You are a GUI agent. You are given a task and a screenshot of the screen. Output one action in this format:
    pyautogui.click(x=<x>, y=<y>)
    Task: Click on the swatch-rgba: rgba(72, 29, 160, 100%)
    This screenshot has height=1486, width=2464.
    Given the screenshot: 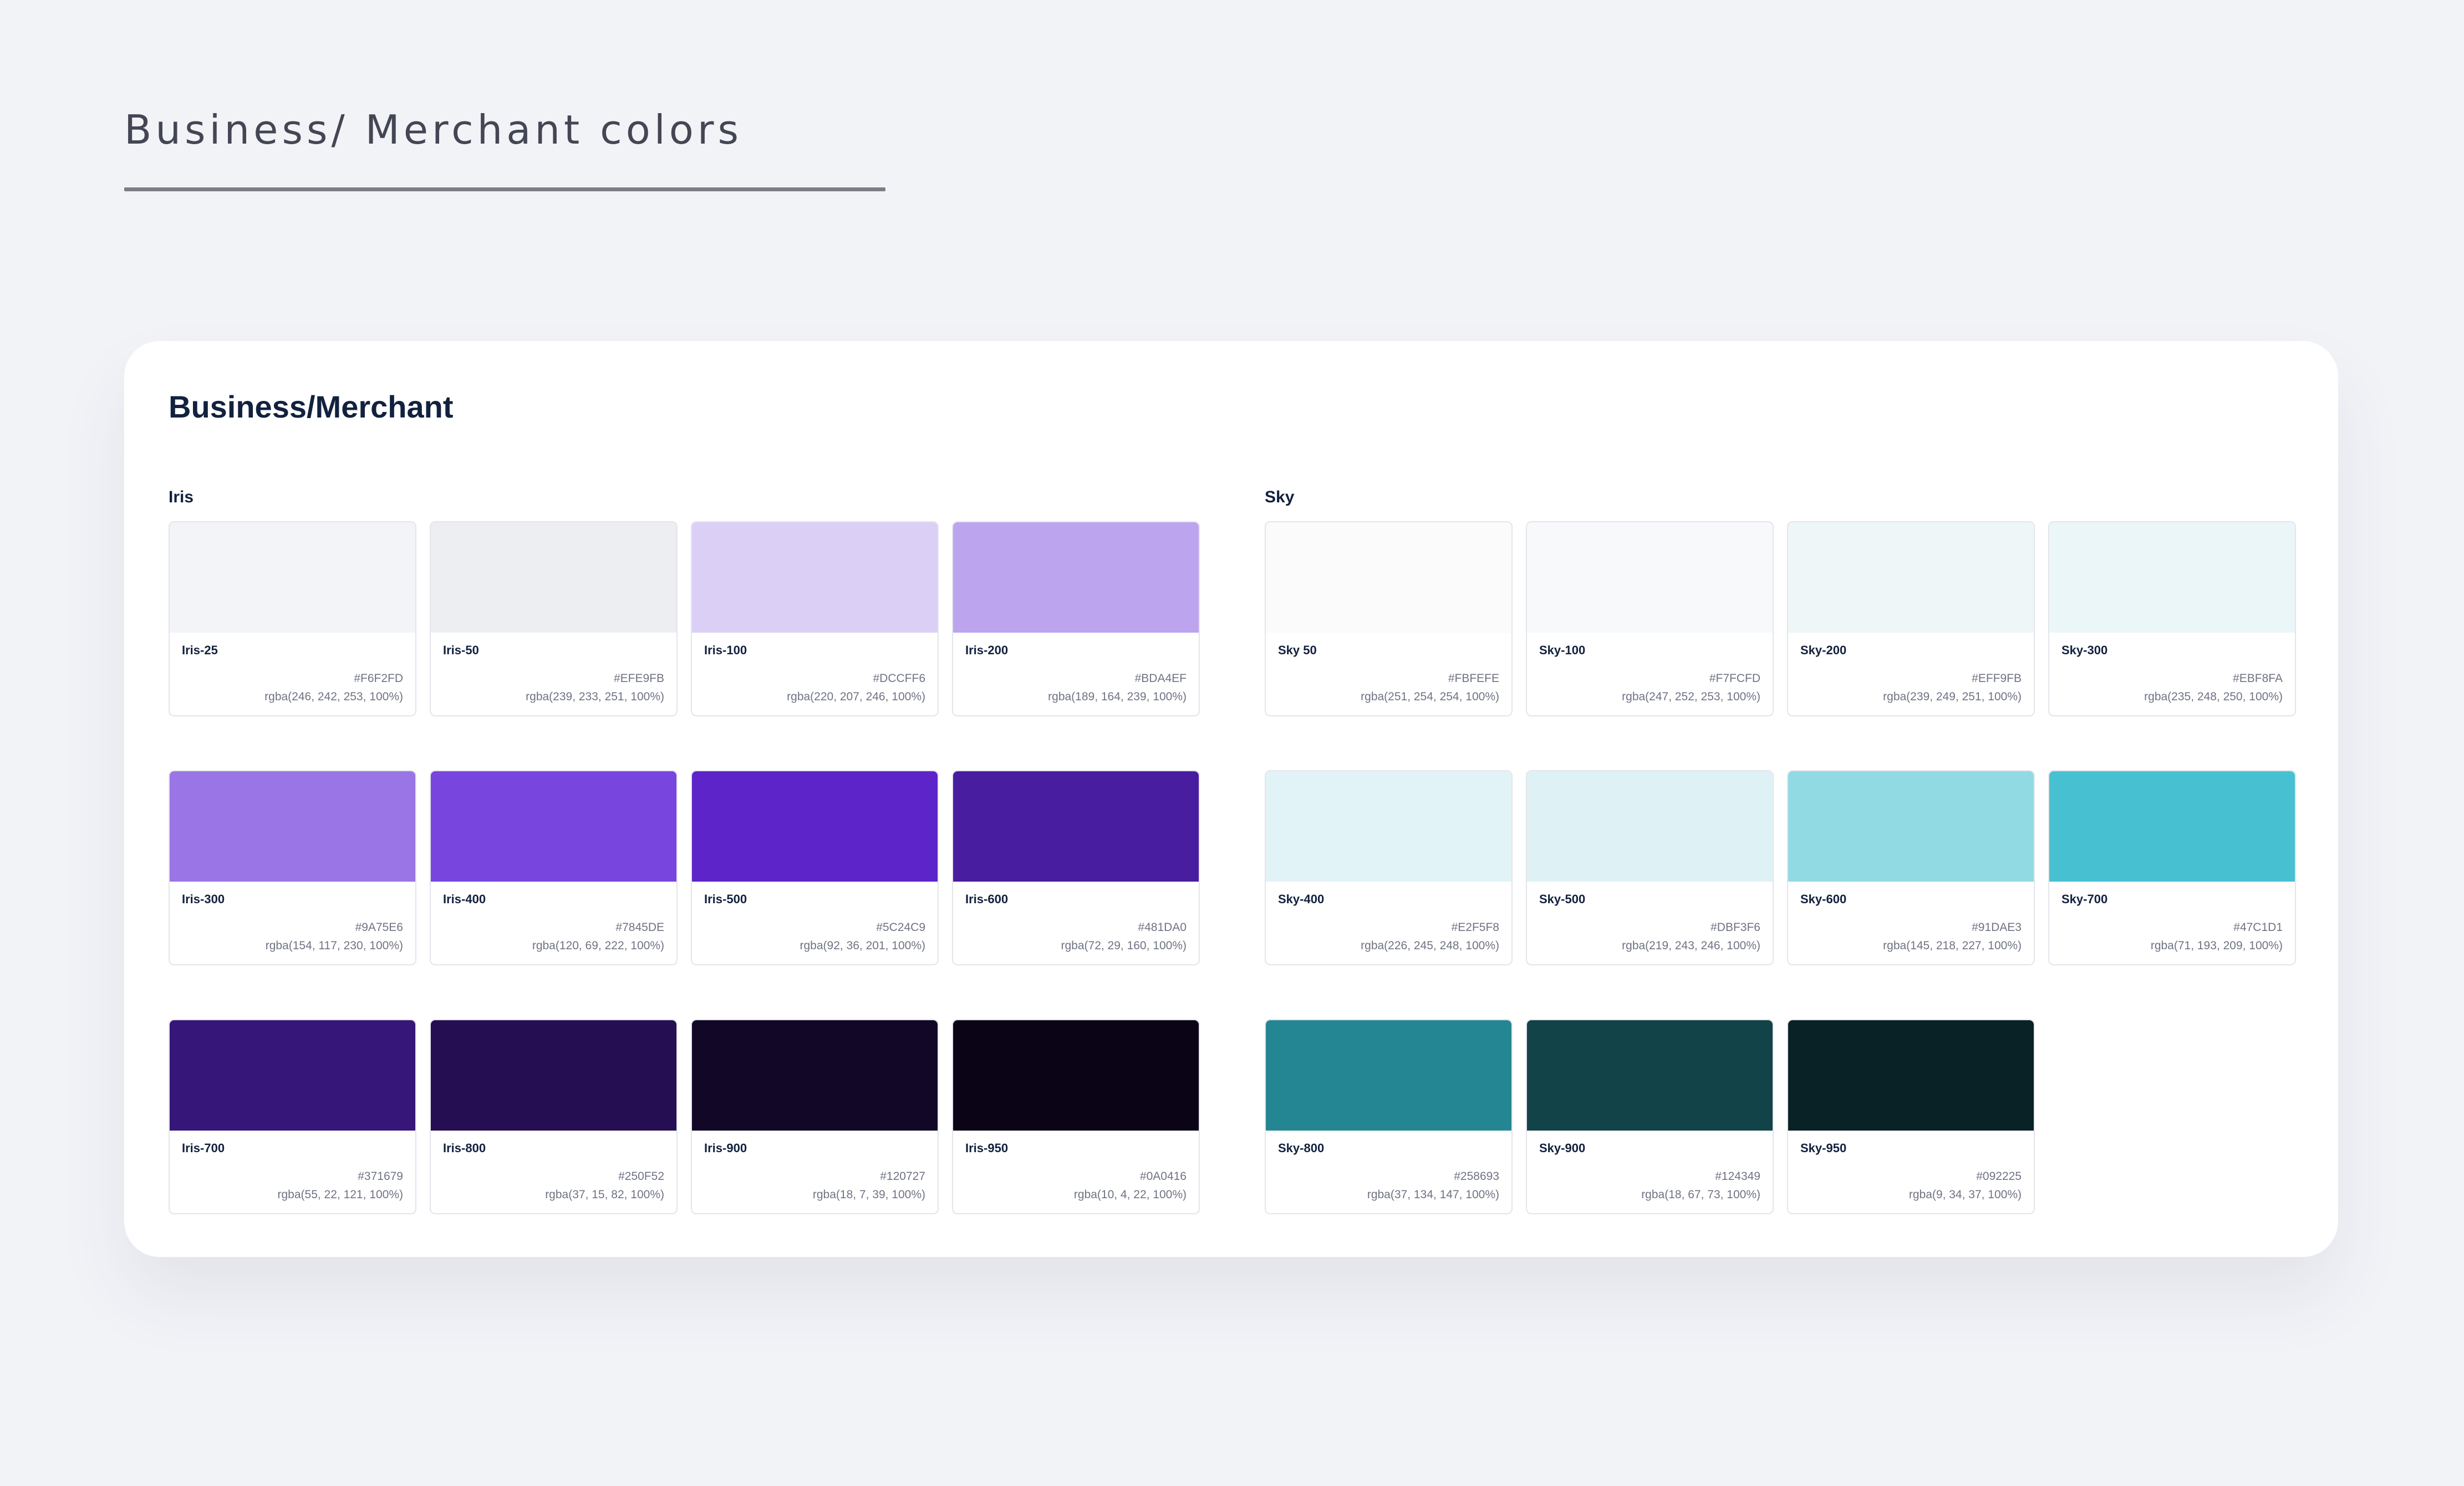 What is the action you would take?
    pyautogui.click(x=1124, y=945)
    